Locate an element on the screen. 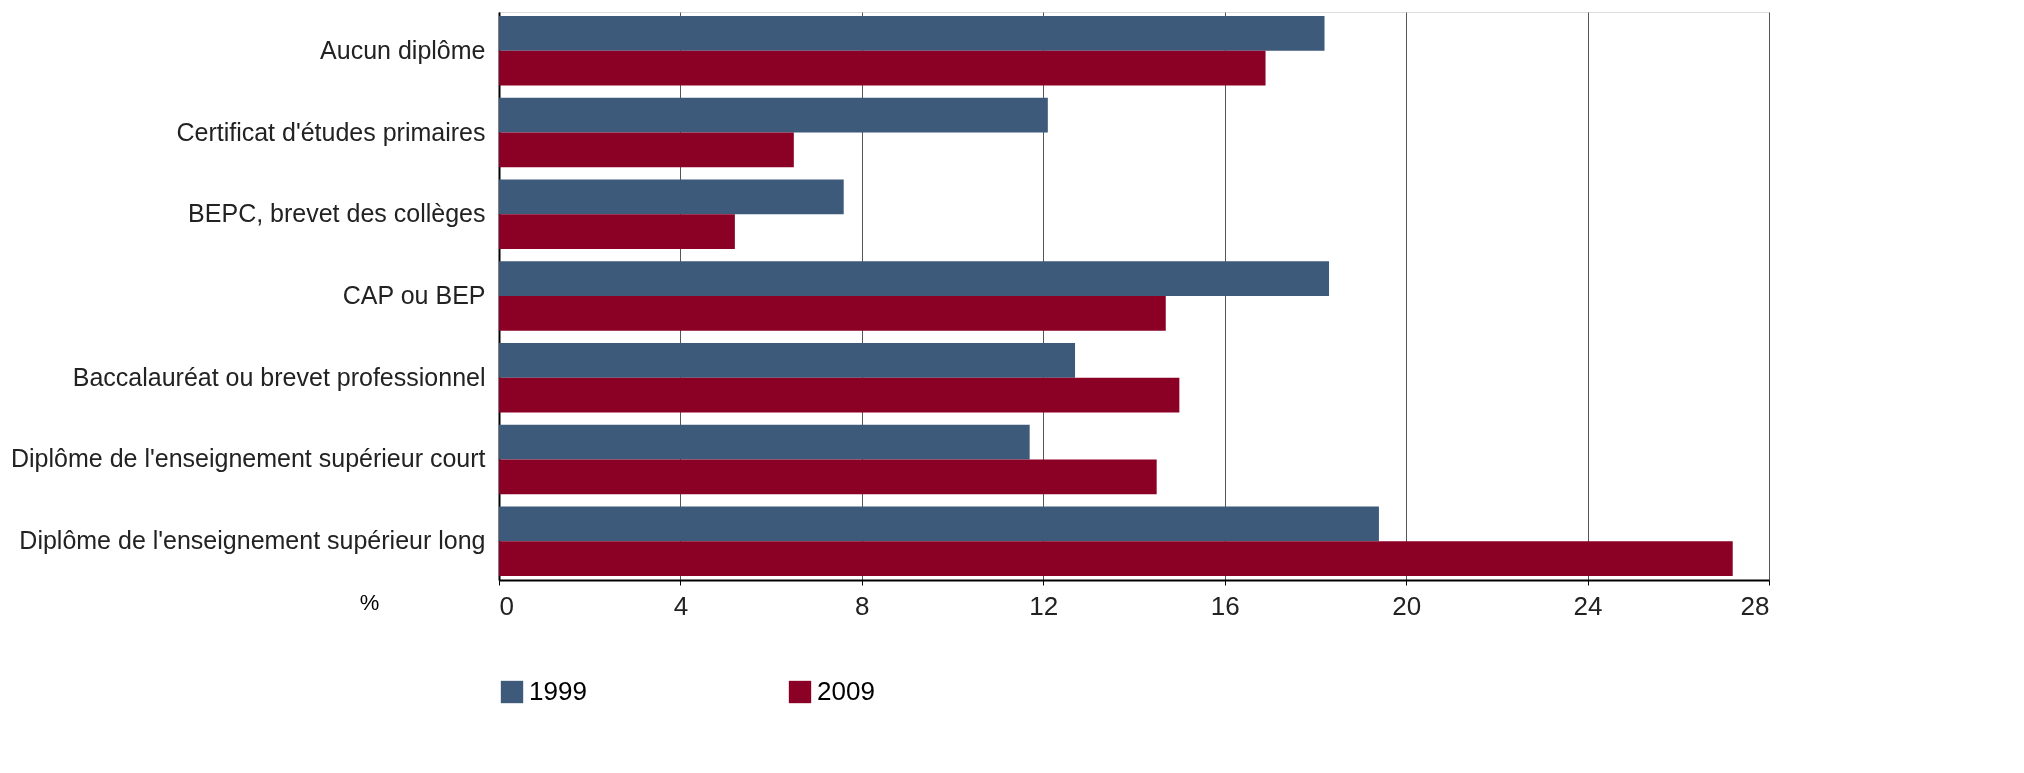 The height and width of the screenshot is (773, 2024). x-tick-label: 16 is located at coordinates (1225, 605).